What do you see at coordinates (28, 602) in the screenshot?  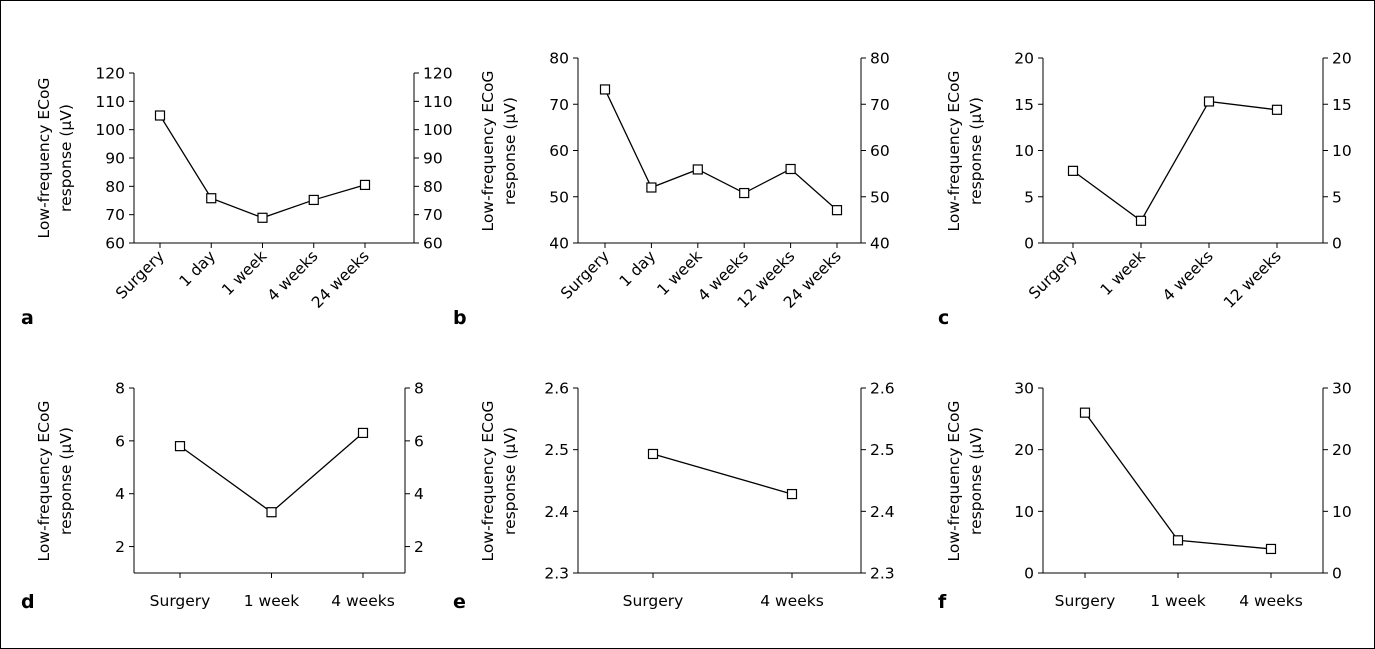 I see `panel-letter: d` at bounding box center [28, 602].